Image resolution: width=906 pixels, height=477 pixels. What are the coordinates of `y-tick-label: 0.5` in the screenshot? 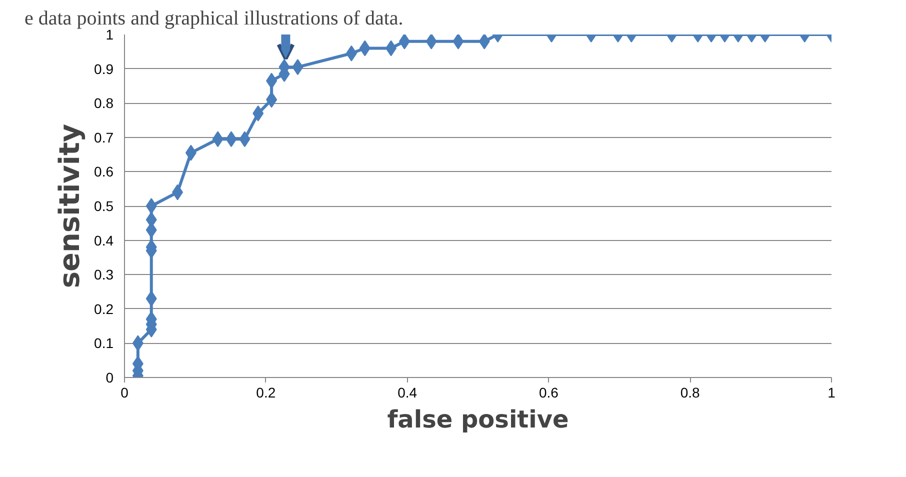 It's located at (104, 206).